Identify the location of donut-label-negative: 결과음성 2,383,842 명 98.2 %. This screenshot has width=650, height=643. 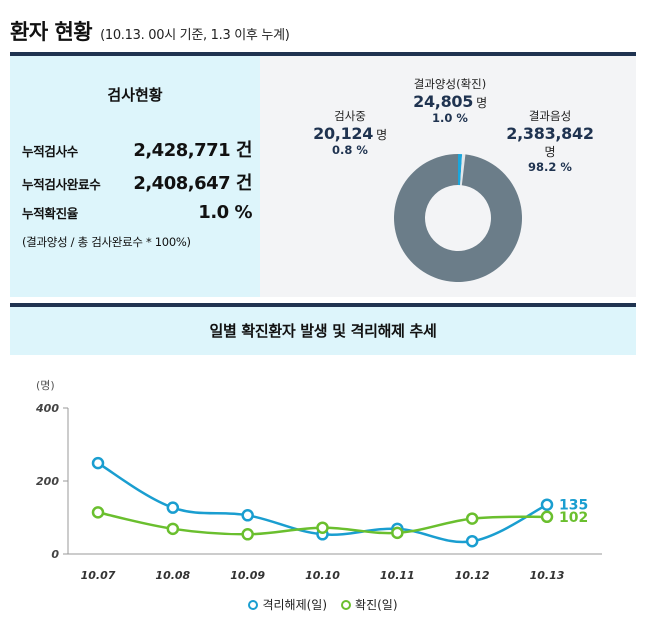
(550, 141).